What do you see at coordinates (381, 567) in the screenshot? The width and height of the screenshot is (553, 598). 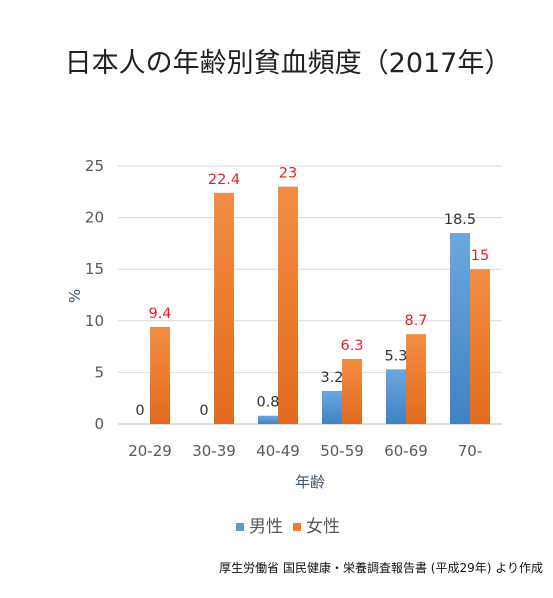 I see `source-note: 厚生労働省 国民健康・栄養調査報告書 (平成29年) より作成` at bounding box center [381, 567].